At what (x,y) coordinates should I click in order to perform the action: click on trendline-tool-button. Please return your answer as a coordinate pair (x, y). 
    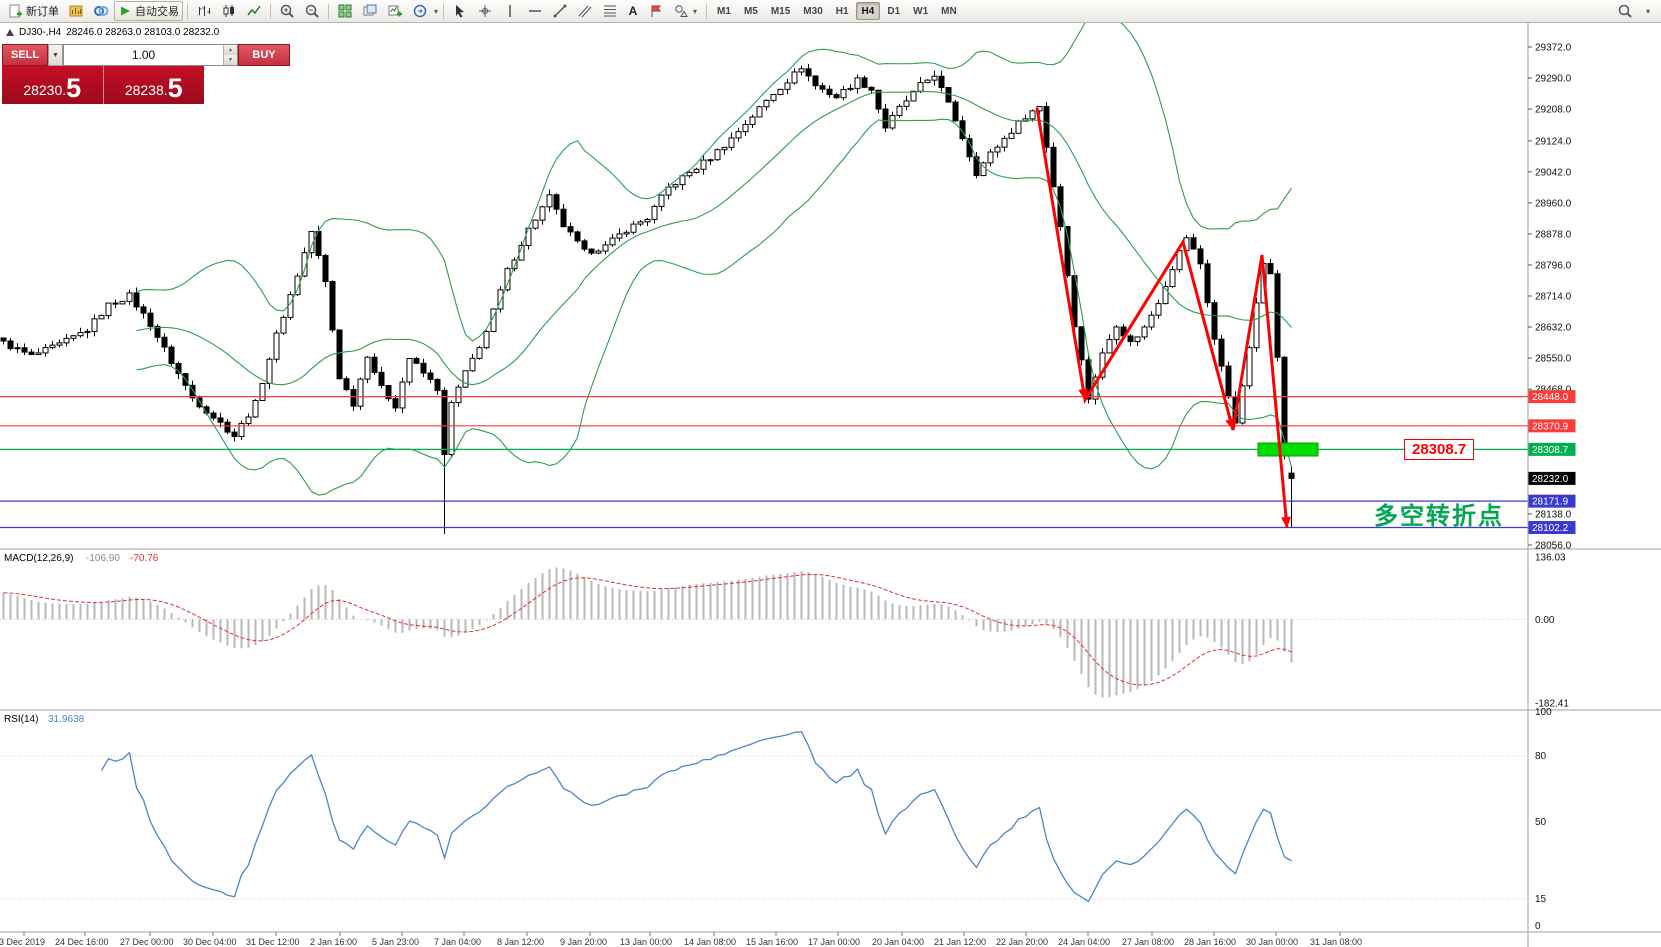
    Looking at the image, I should click on (560, 11).